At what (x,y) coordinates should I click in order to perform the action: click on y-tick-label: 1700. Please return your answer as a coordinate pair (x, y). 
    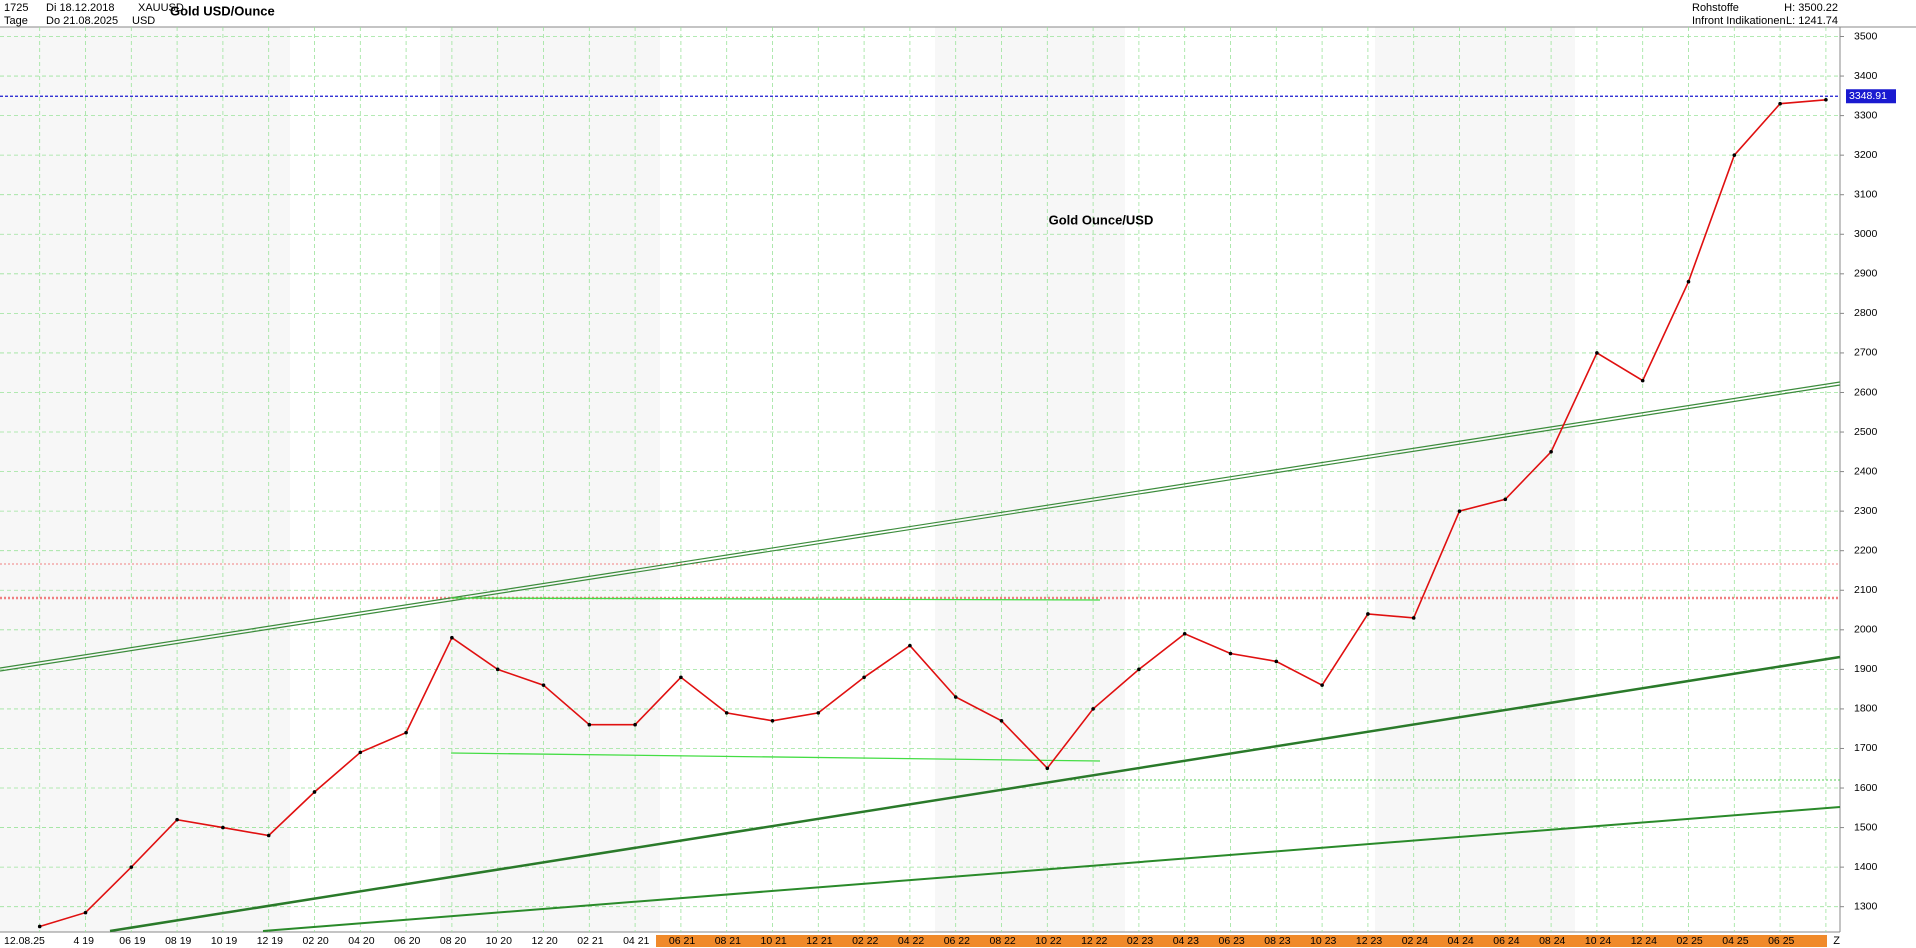
    Looking at the image, I should click on (1866, 748).